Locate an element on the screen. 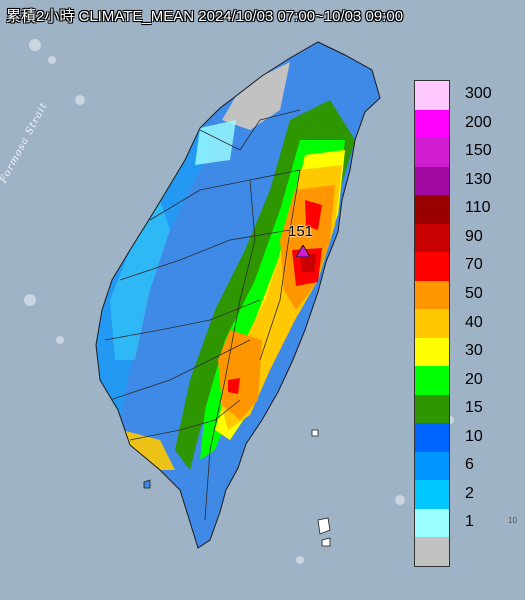 The height and width of the screenshot is (600, 525). legend-label: 1 is located at coordinates (469, 522).